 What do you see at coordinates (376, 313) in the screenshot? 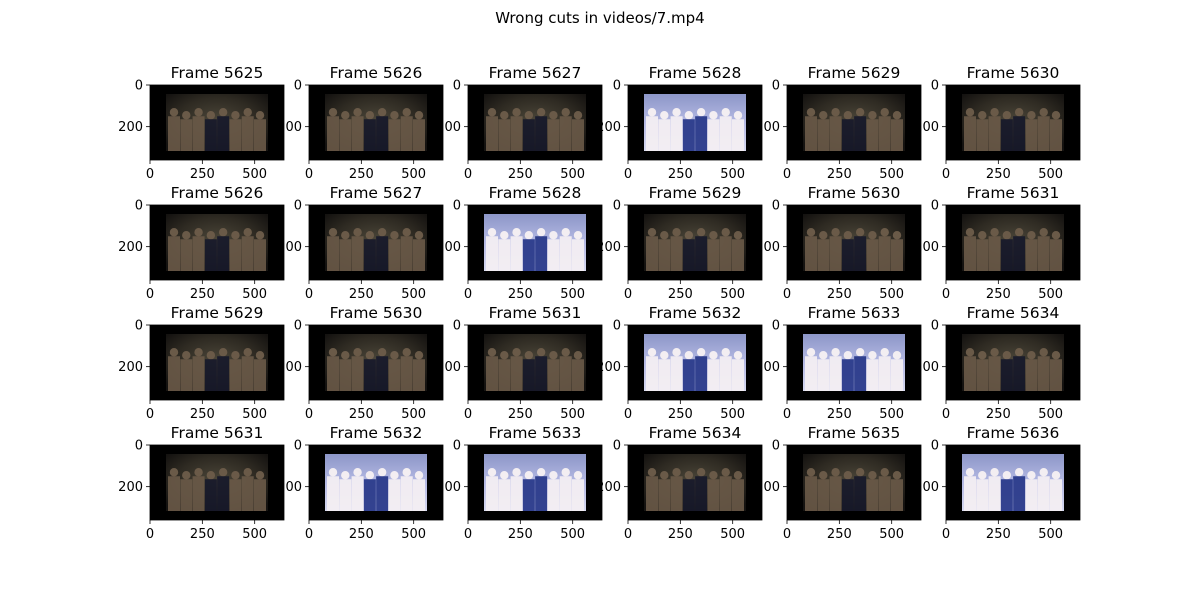
I see `frame-title: Frame 5630` at bounding box center [376, 313].